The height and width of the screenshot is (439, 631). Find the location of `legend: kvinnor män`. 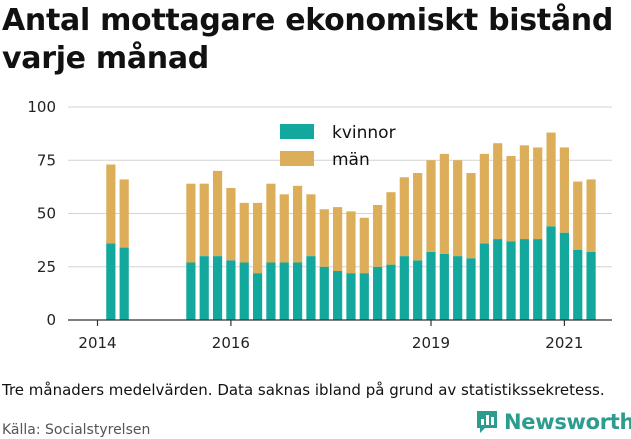

legend: kvinnor män is located at coordinates (338, 146).